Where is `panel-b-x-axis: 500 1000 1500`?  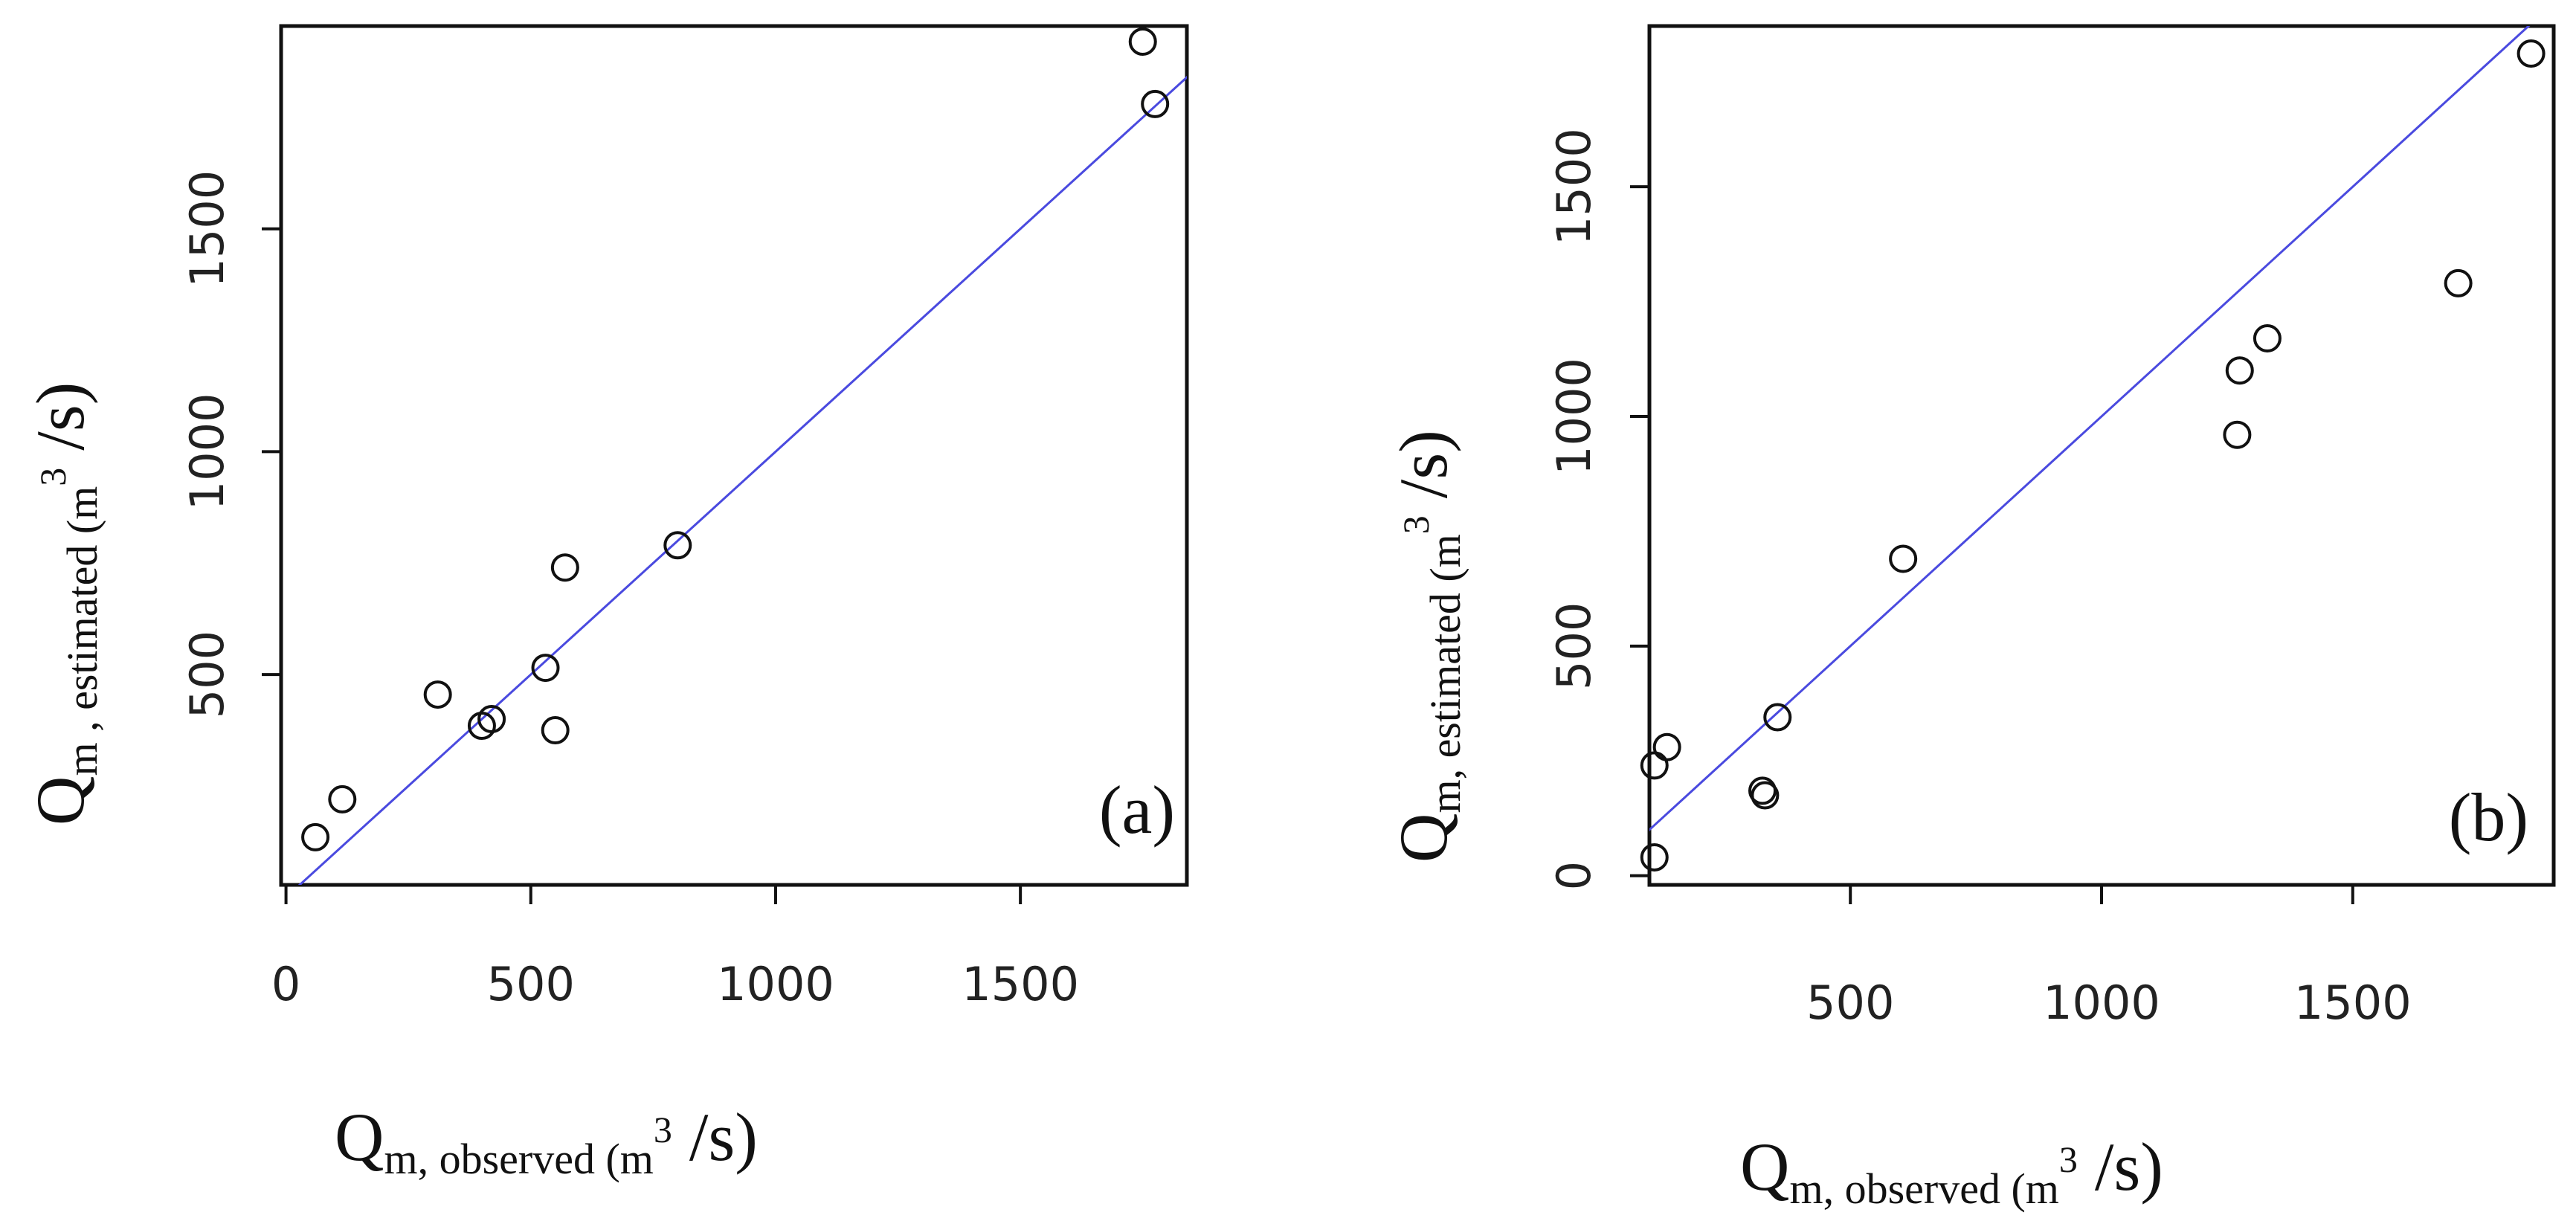
panel-b-x-axis: 500 1000 1500 is located at coordinates (2109, 957).